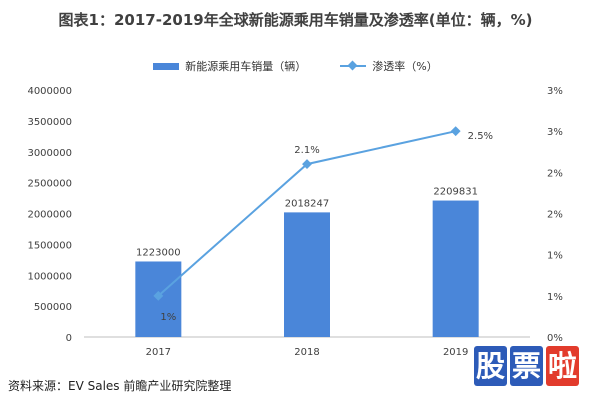 The width and height of the screenshot is (591, 404). Describe the element at coordinates (562, 366) in the screenshot. I see `logo-char-3: 啦` at that location.